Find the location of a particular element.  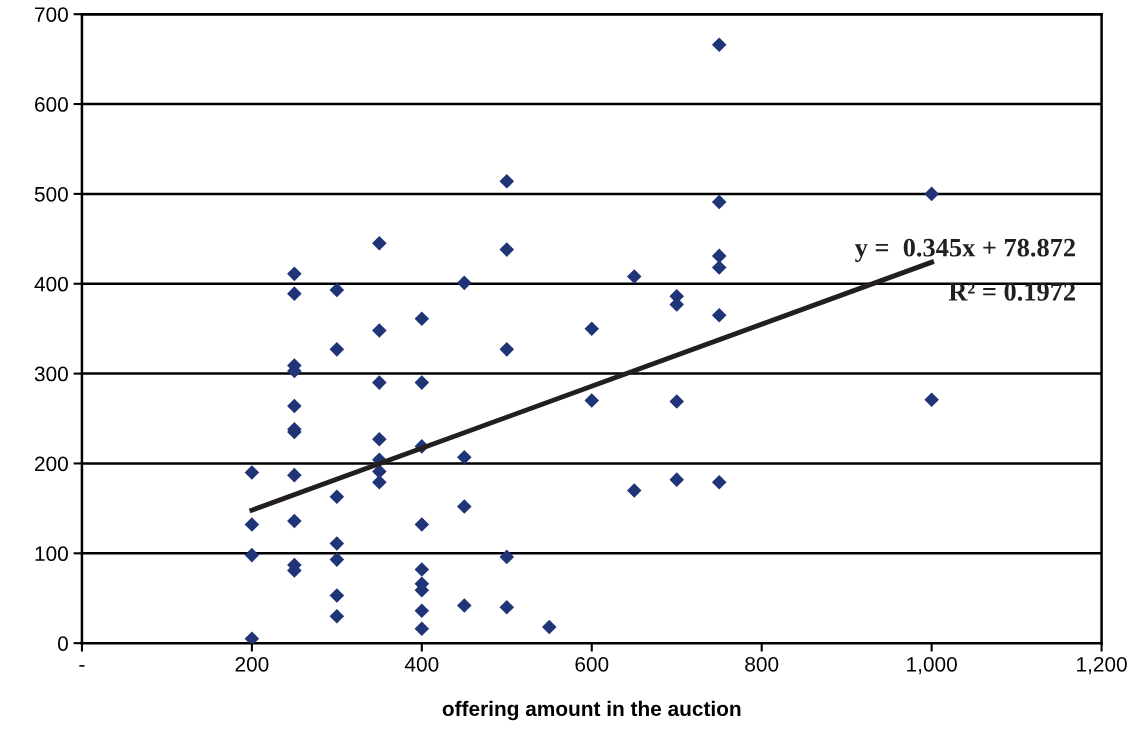

annotation: y = 0.345x + 78.872 is located at coordinates (964, 250).